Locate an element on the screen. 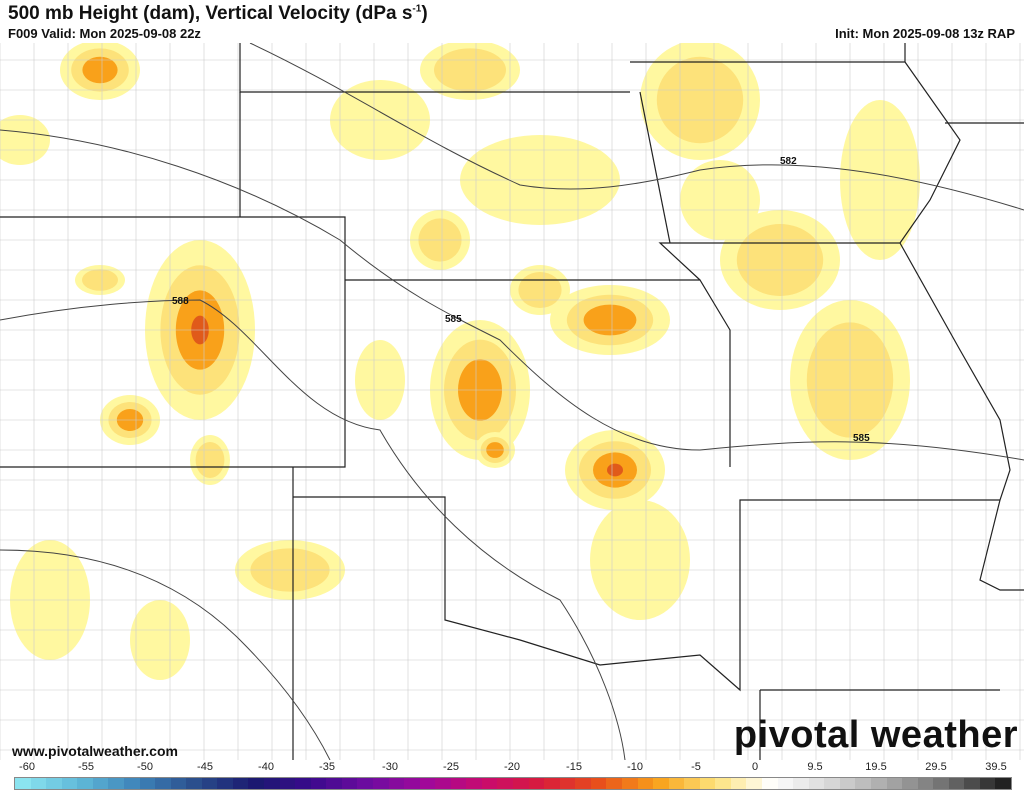 The height and width of the screenshot is (791, 1024). init-time: Init: Mon 2025-09-08 13z RAP is located at coordinates (925, 33).